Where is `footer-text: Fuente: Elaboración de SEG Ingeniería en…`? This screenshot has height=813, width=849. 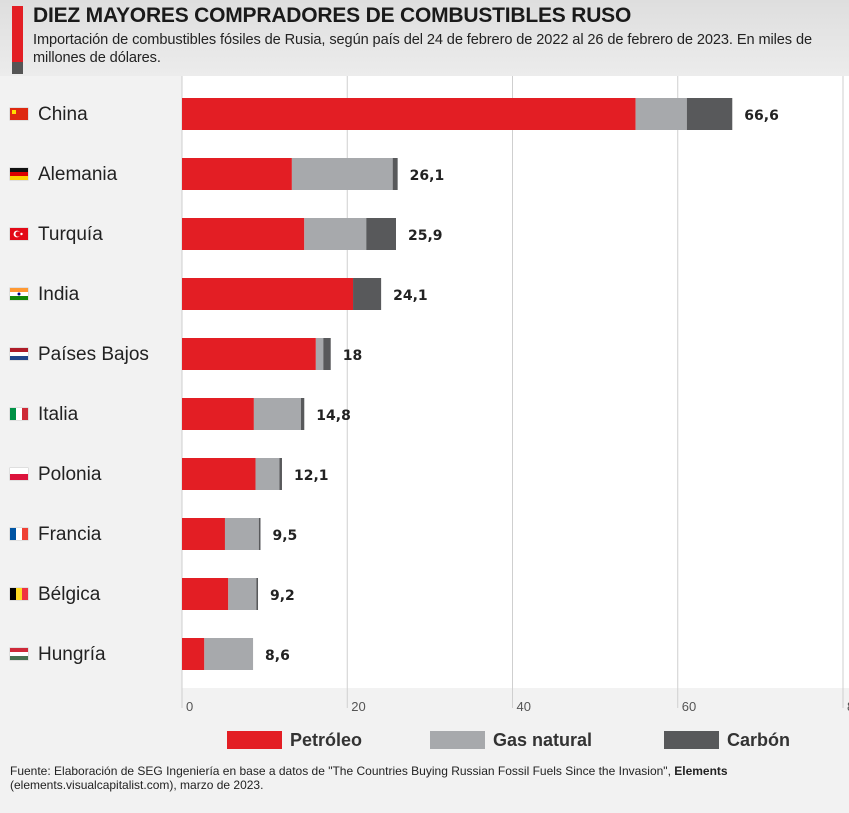 footer-text: Fuente: Elaboración de SEG Ingeniería en… is located at coordinates (342, 771).